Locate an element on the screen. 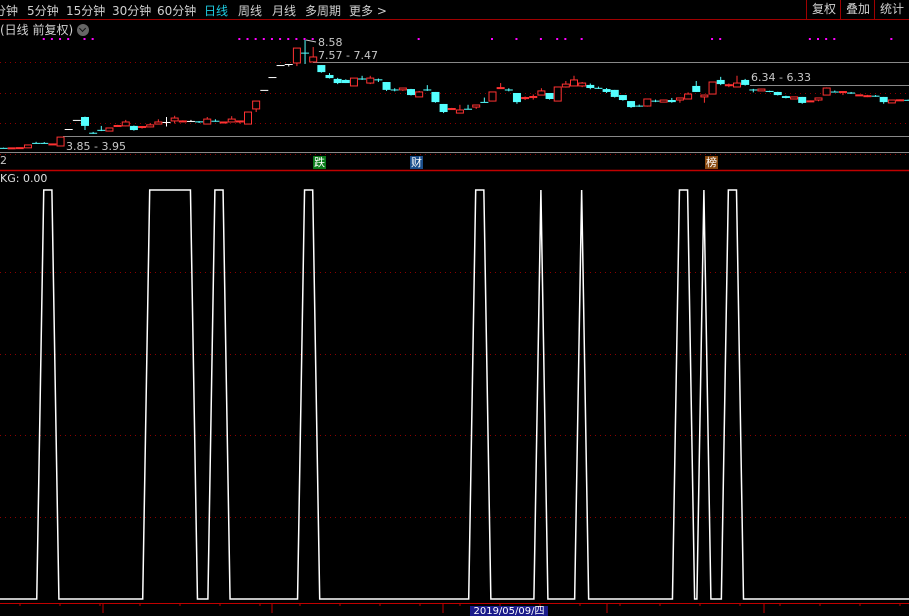 This screenshot has height=616, width=909. tab-1min: 分钟 is located at coordinates (9, 11).